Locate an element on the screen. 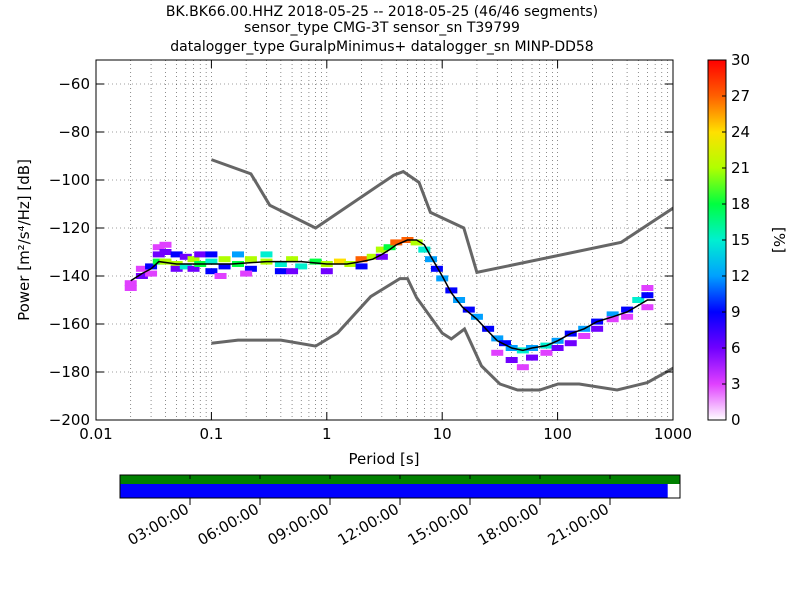 The height and width of the screenshot is (600, 800). colorbar-tick-label: 6 is located at coordinates (736, 348).